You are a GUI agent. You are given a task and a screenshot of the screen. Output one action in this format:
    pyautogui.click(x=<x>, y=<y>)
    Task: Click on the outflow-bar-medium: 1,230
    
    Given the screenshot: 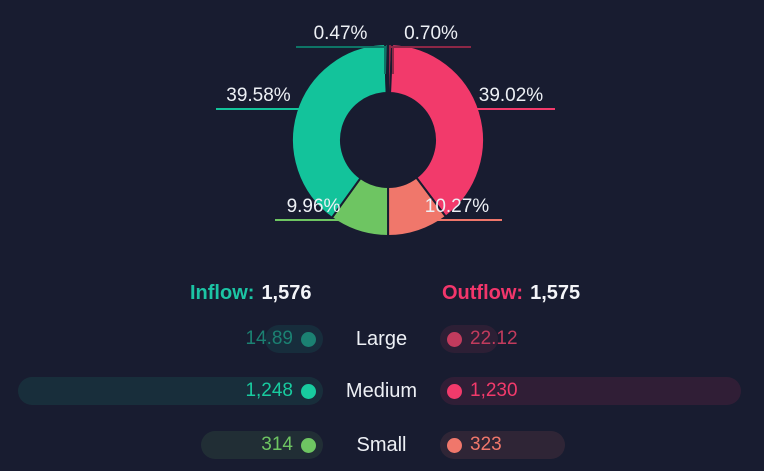 What is the action you would take?
    pyautogui.click(x=590, y=391)
    